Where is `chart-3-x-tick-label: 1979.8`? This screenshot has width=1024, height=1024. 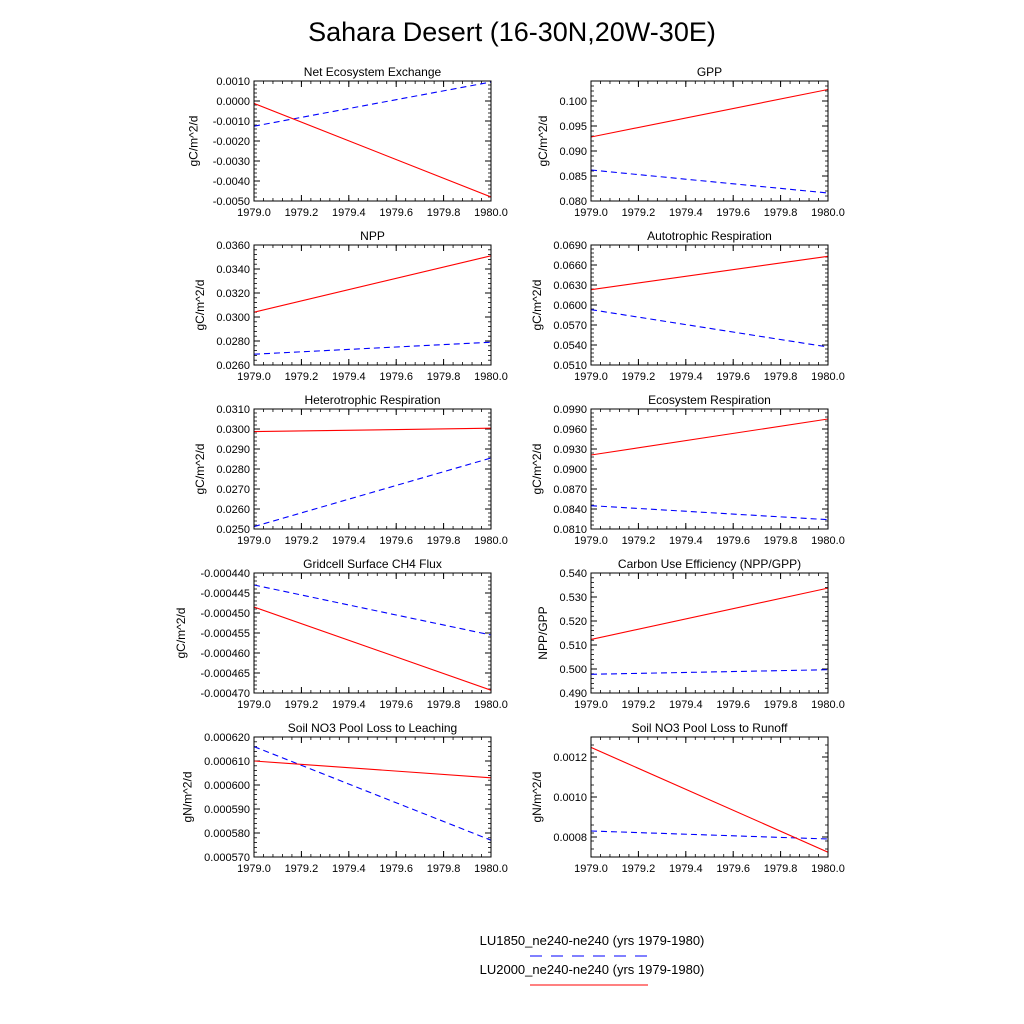
chart-3-x-tick-label: 1979.8 is located at coordinates (781, 377).